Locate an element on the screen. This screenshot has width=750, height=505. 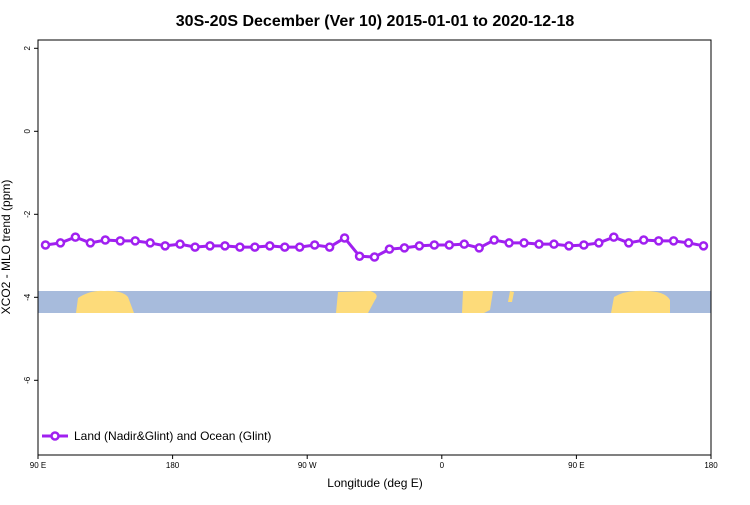
land-ocean-strip is located at coordinates (374, 301).